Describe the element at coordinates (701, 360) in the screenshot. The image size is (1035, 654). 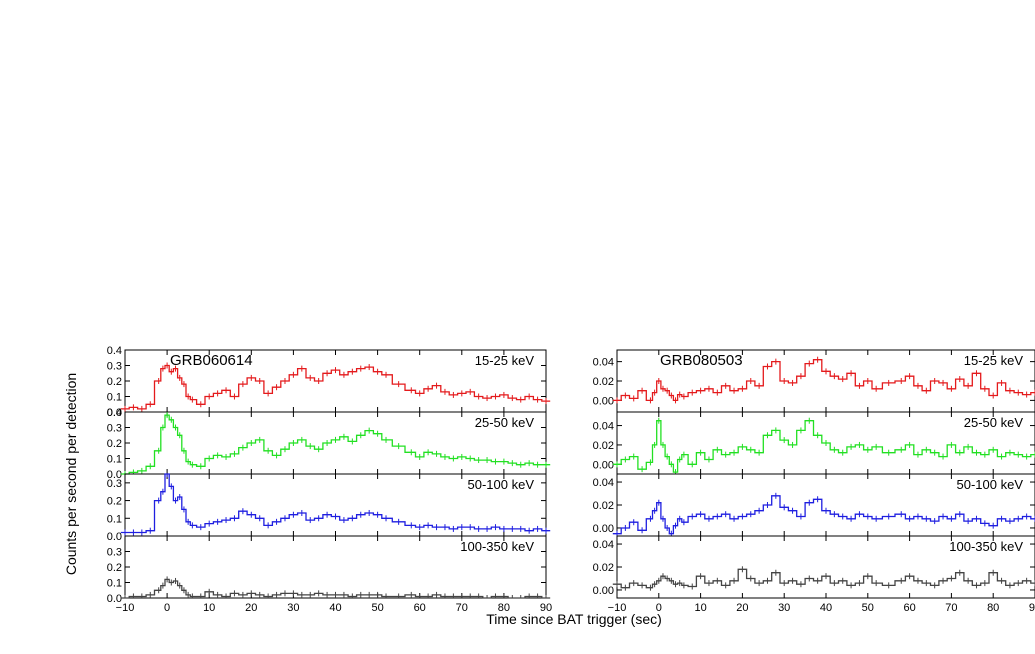
I see `grb-title: GRB080503` at that location.